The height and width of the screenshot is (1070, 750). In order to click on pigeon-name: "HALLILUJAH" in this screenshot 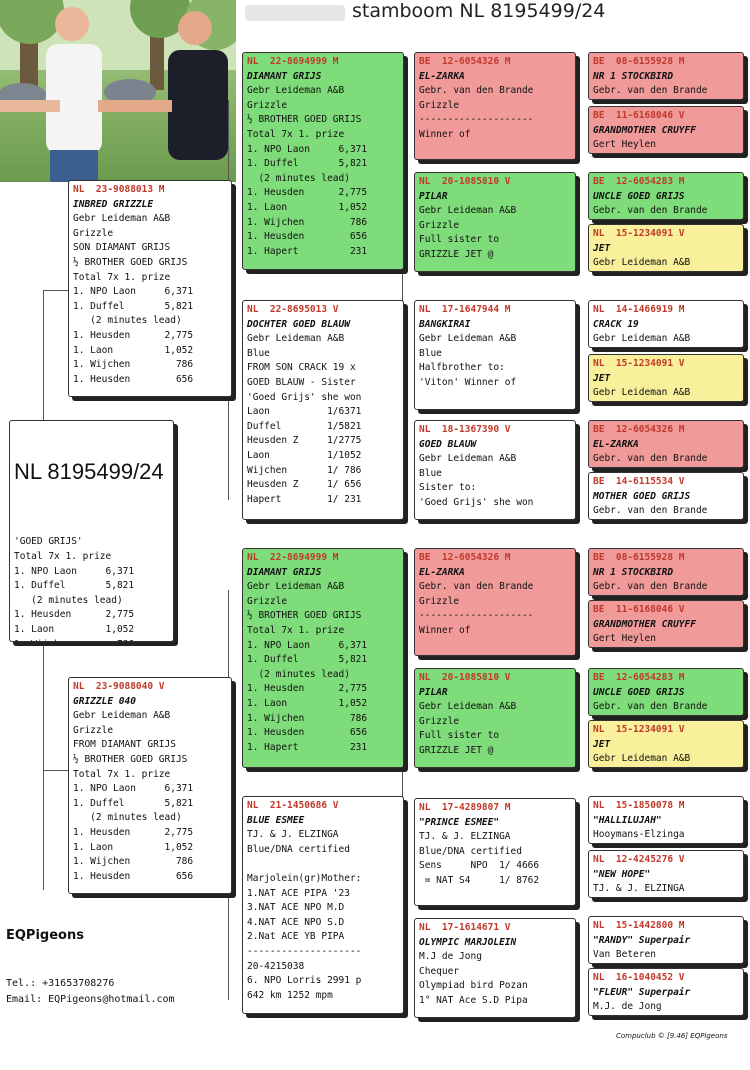, I will do `click(627, 820)`.